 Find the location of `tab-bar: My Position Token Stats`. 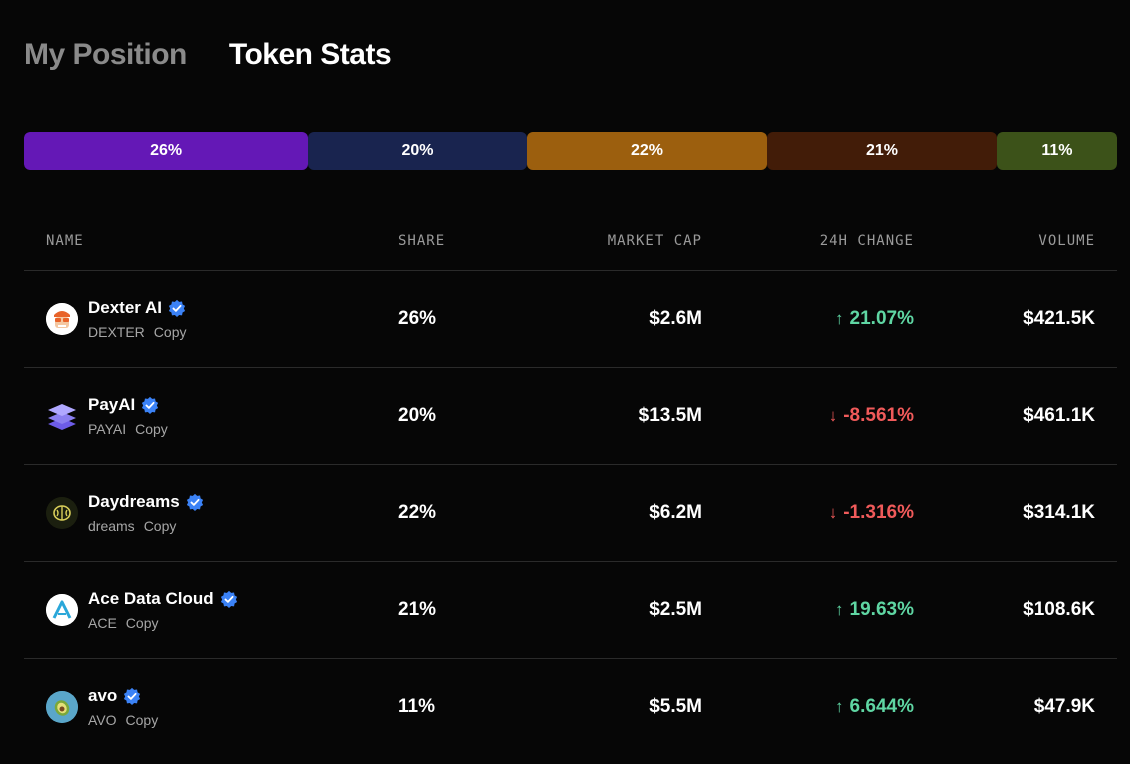

tab-bar: My Position Token Stats is located at coordinates (208, 55).